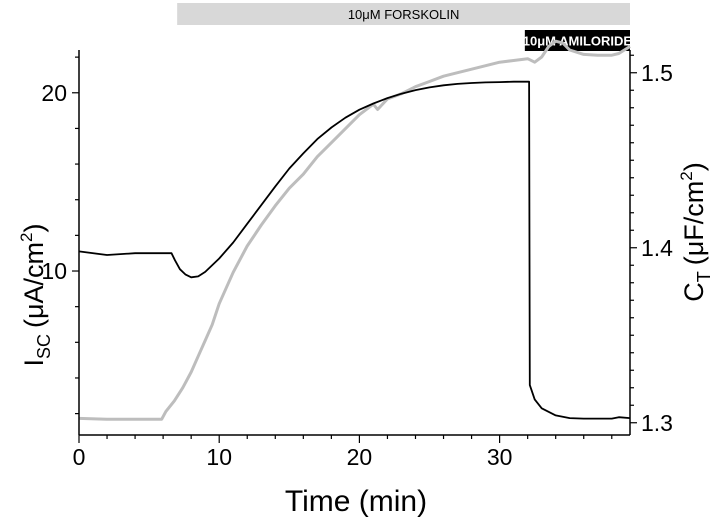  I want to click on x-tick-label: 30, so click(500, 457).